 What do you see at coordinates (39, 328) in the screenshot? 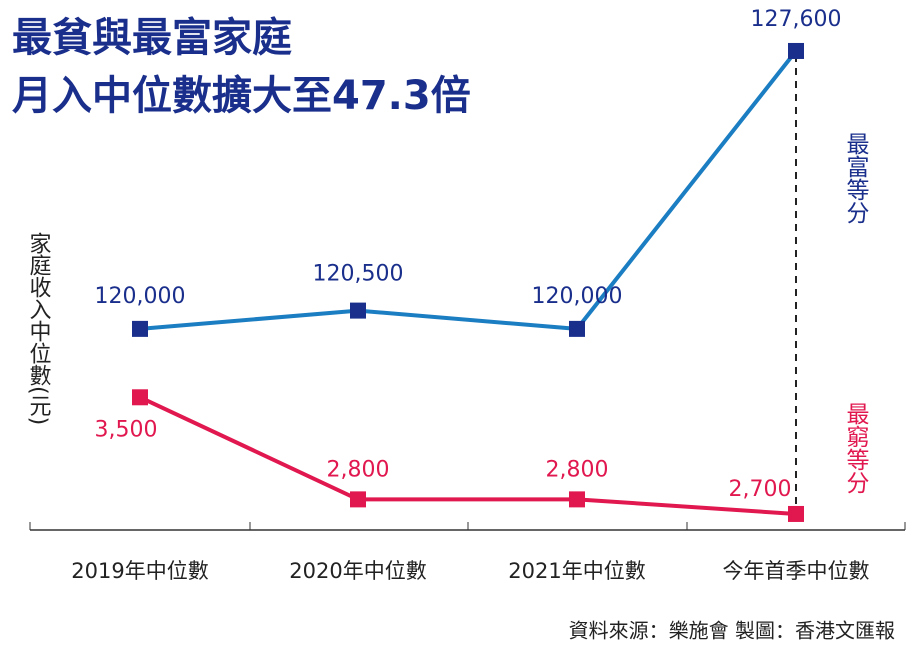
I see `y-axis-label: 家庭收入中位數(元)` at bounding box center [39, 328].